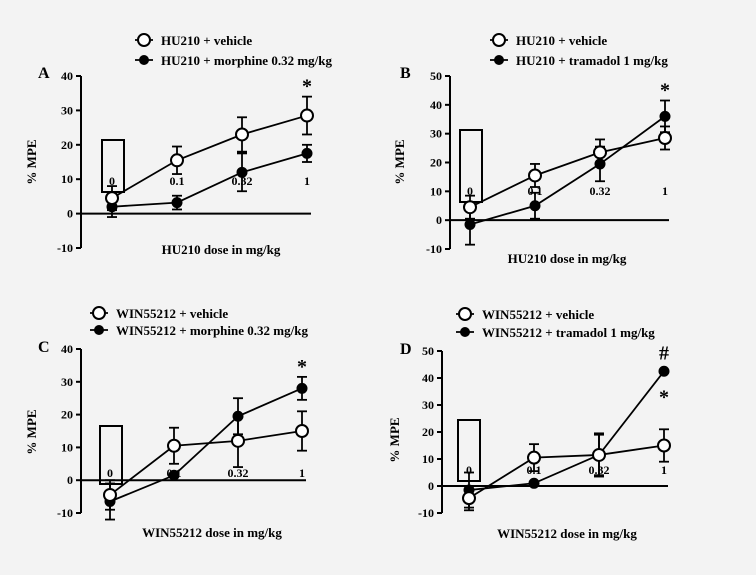 Image resolution: width=756 pixels, height=575 pixels. Describe the element at coordinates (221, 249) in the screenshot. I see `x-axis-label: HU210 dose in mg/kg` at that location.